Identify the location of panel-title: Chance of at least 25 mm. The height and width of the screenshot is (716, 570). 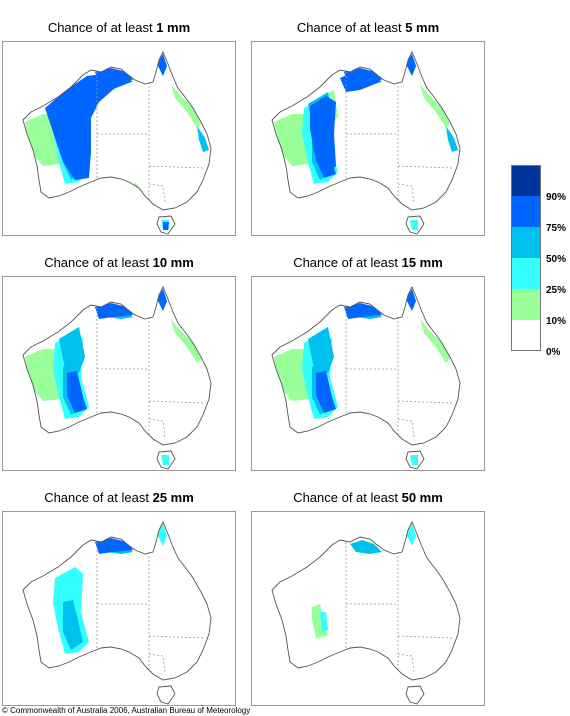
(119, 497).